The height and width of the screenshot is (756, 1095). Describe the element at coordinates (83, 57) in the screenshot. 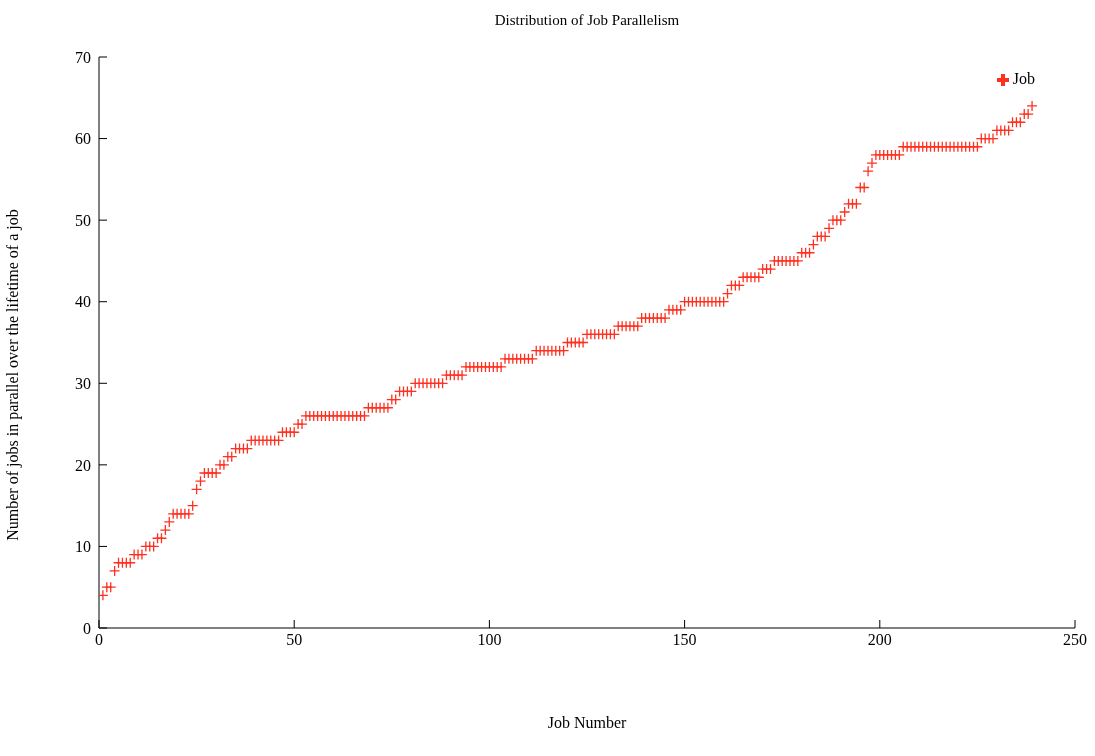

I see `y-tick-label: 70` at that location.